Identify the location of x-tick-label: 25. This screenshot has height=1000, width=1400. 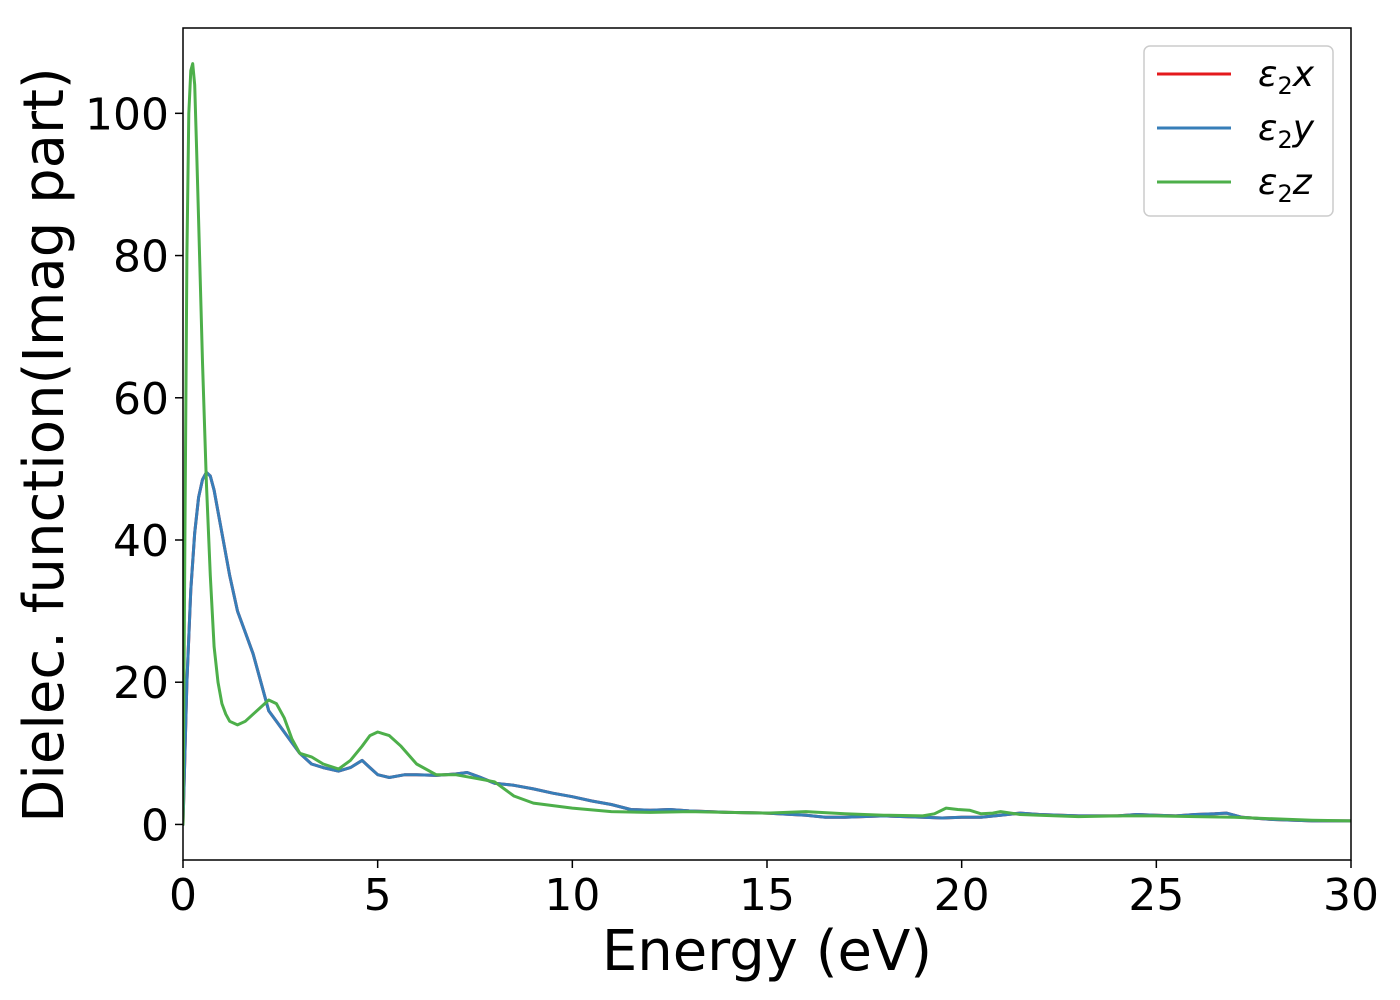
(1156, 895).